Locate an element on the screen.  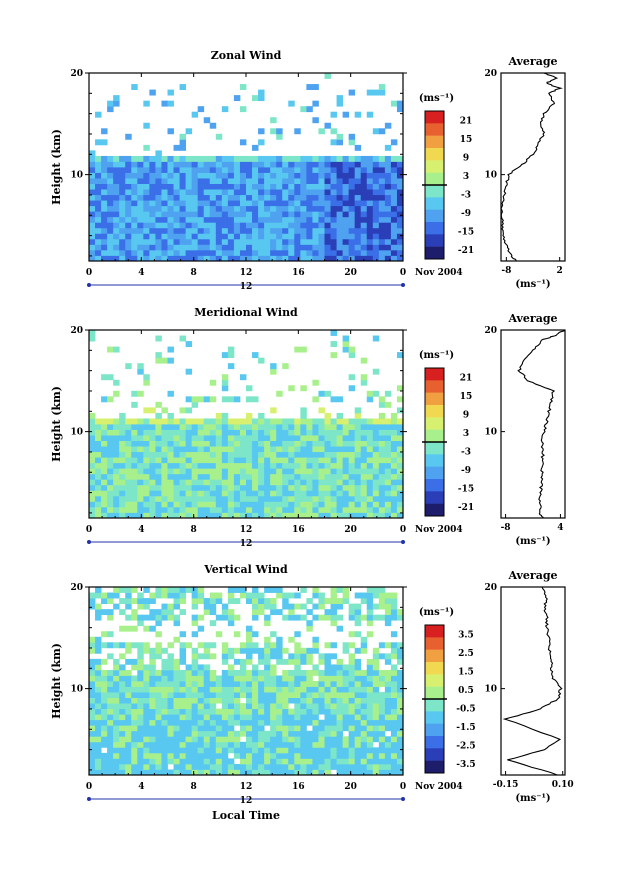
colorbar-tick-label: 15 is located at coordinates (466, 397).